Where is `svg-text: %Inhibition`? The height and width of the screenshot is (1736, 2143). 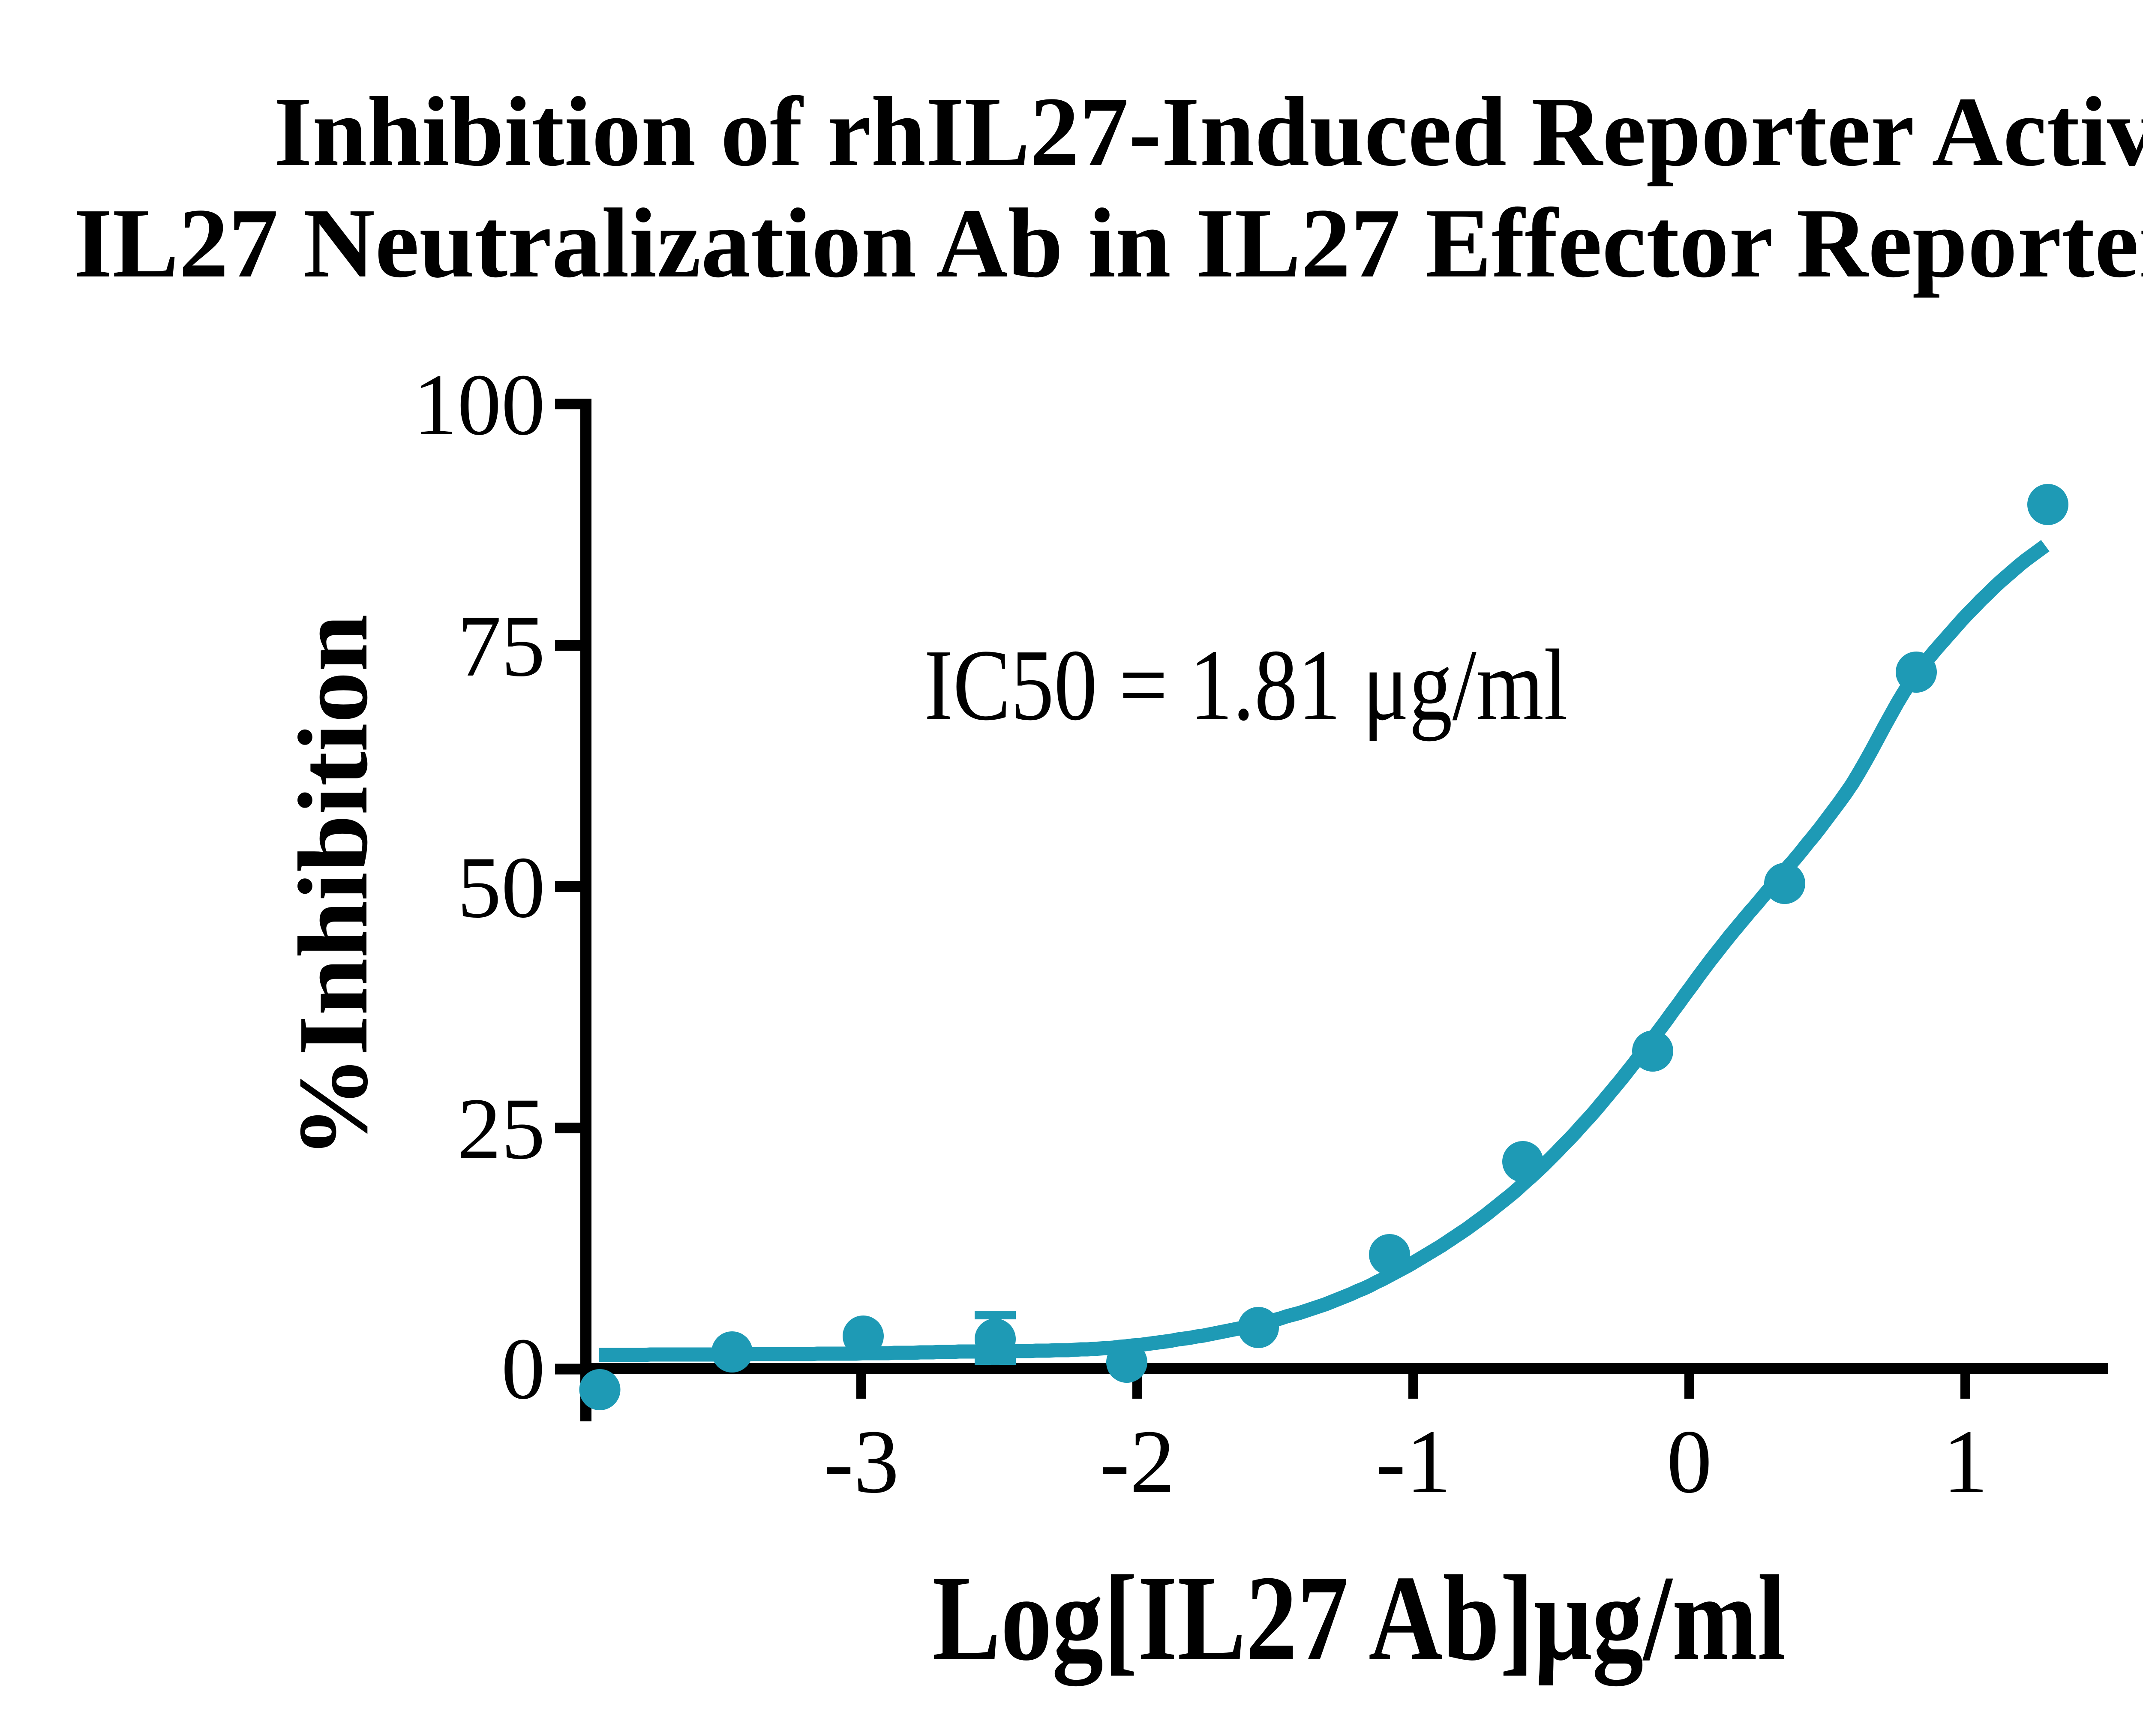
svg-text: %Inhibition is located at coordinates (333, 886).